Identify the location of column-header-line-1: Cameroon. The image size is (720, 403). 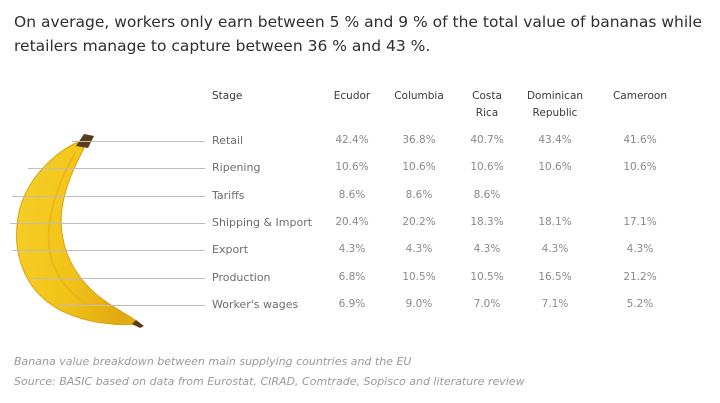
(640, 96).